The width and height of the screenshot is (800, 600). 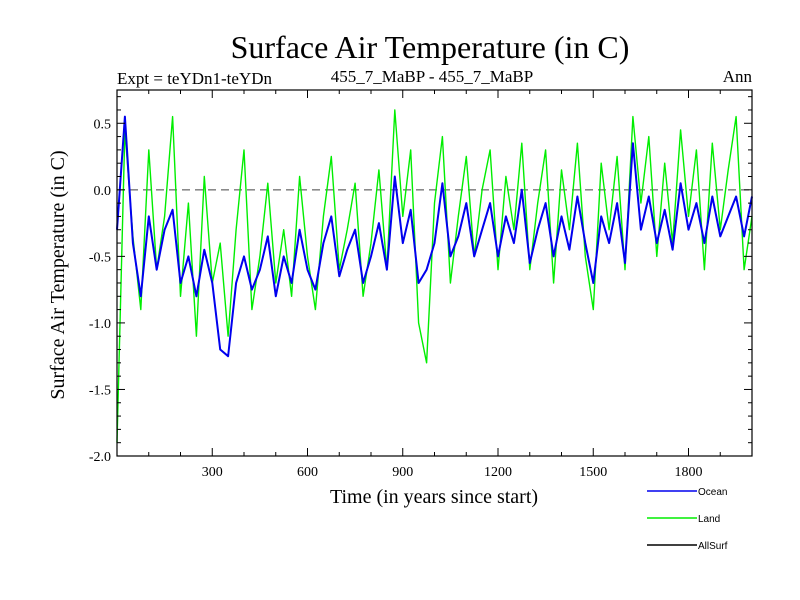 What do you see at coordinates (58, 274) in the screenshot?
I see `y-axis-label: Surface Air Temperature (in C)` at bounding box center [58, 274].